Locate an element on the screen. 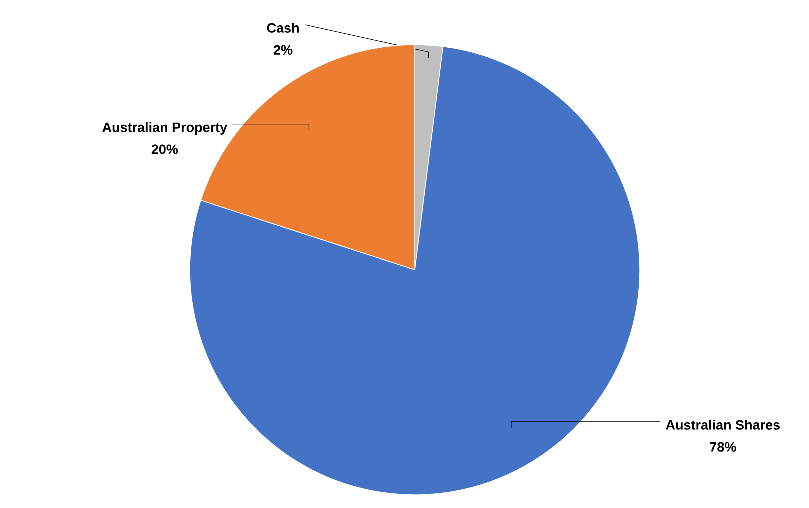 The image size is (809, 508). data-label: 78% is located at coordinates (723, 447).